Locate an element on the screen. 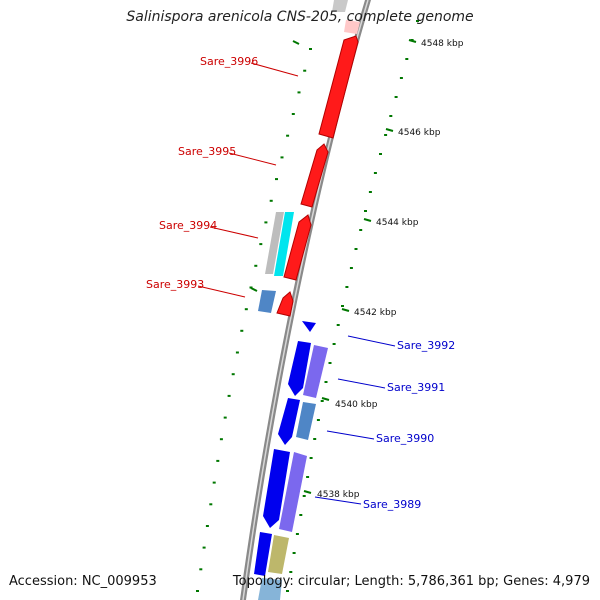 The width and height of the screenshot is (600, 600). gene-label-sare-3996: Sare_3996 is located at coordinates (229, 61).